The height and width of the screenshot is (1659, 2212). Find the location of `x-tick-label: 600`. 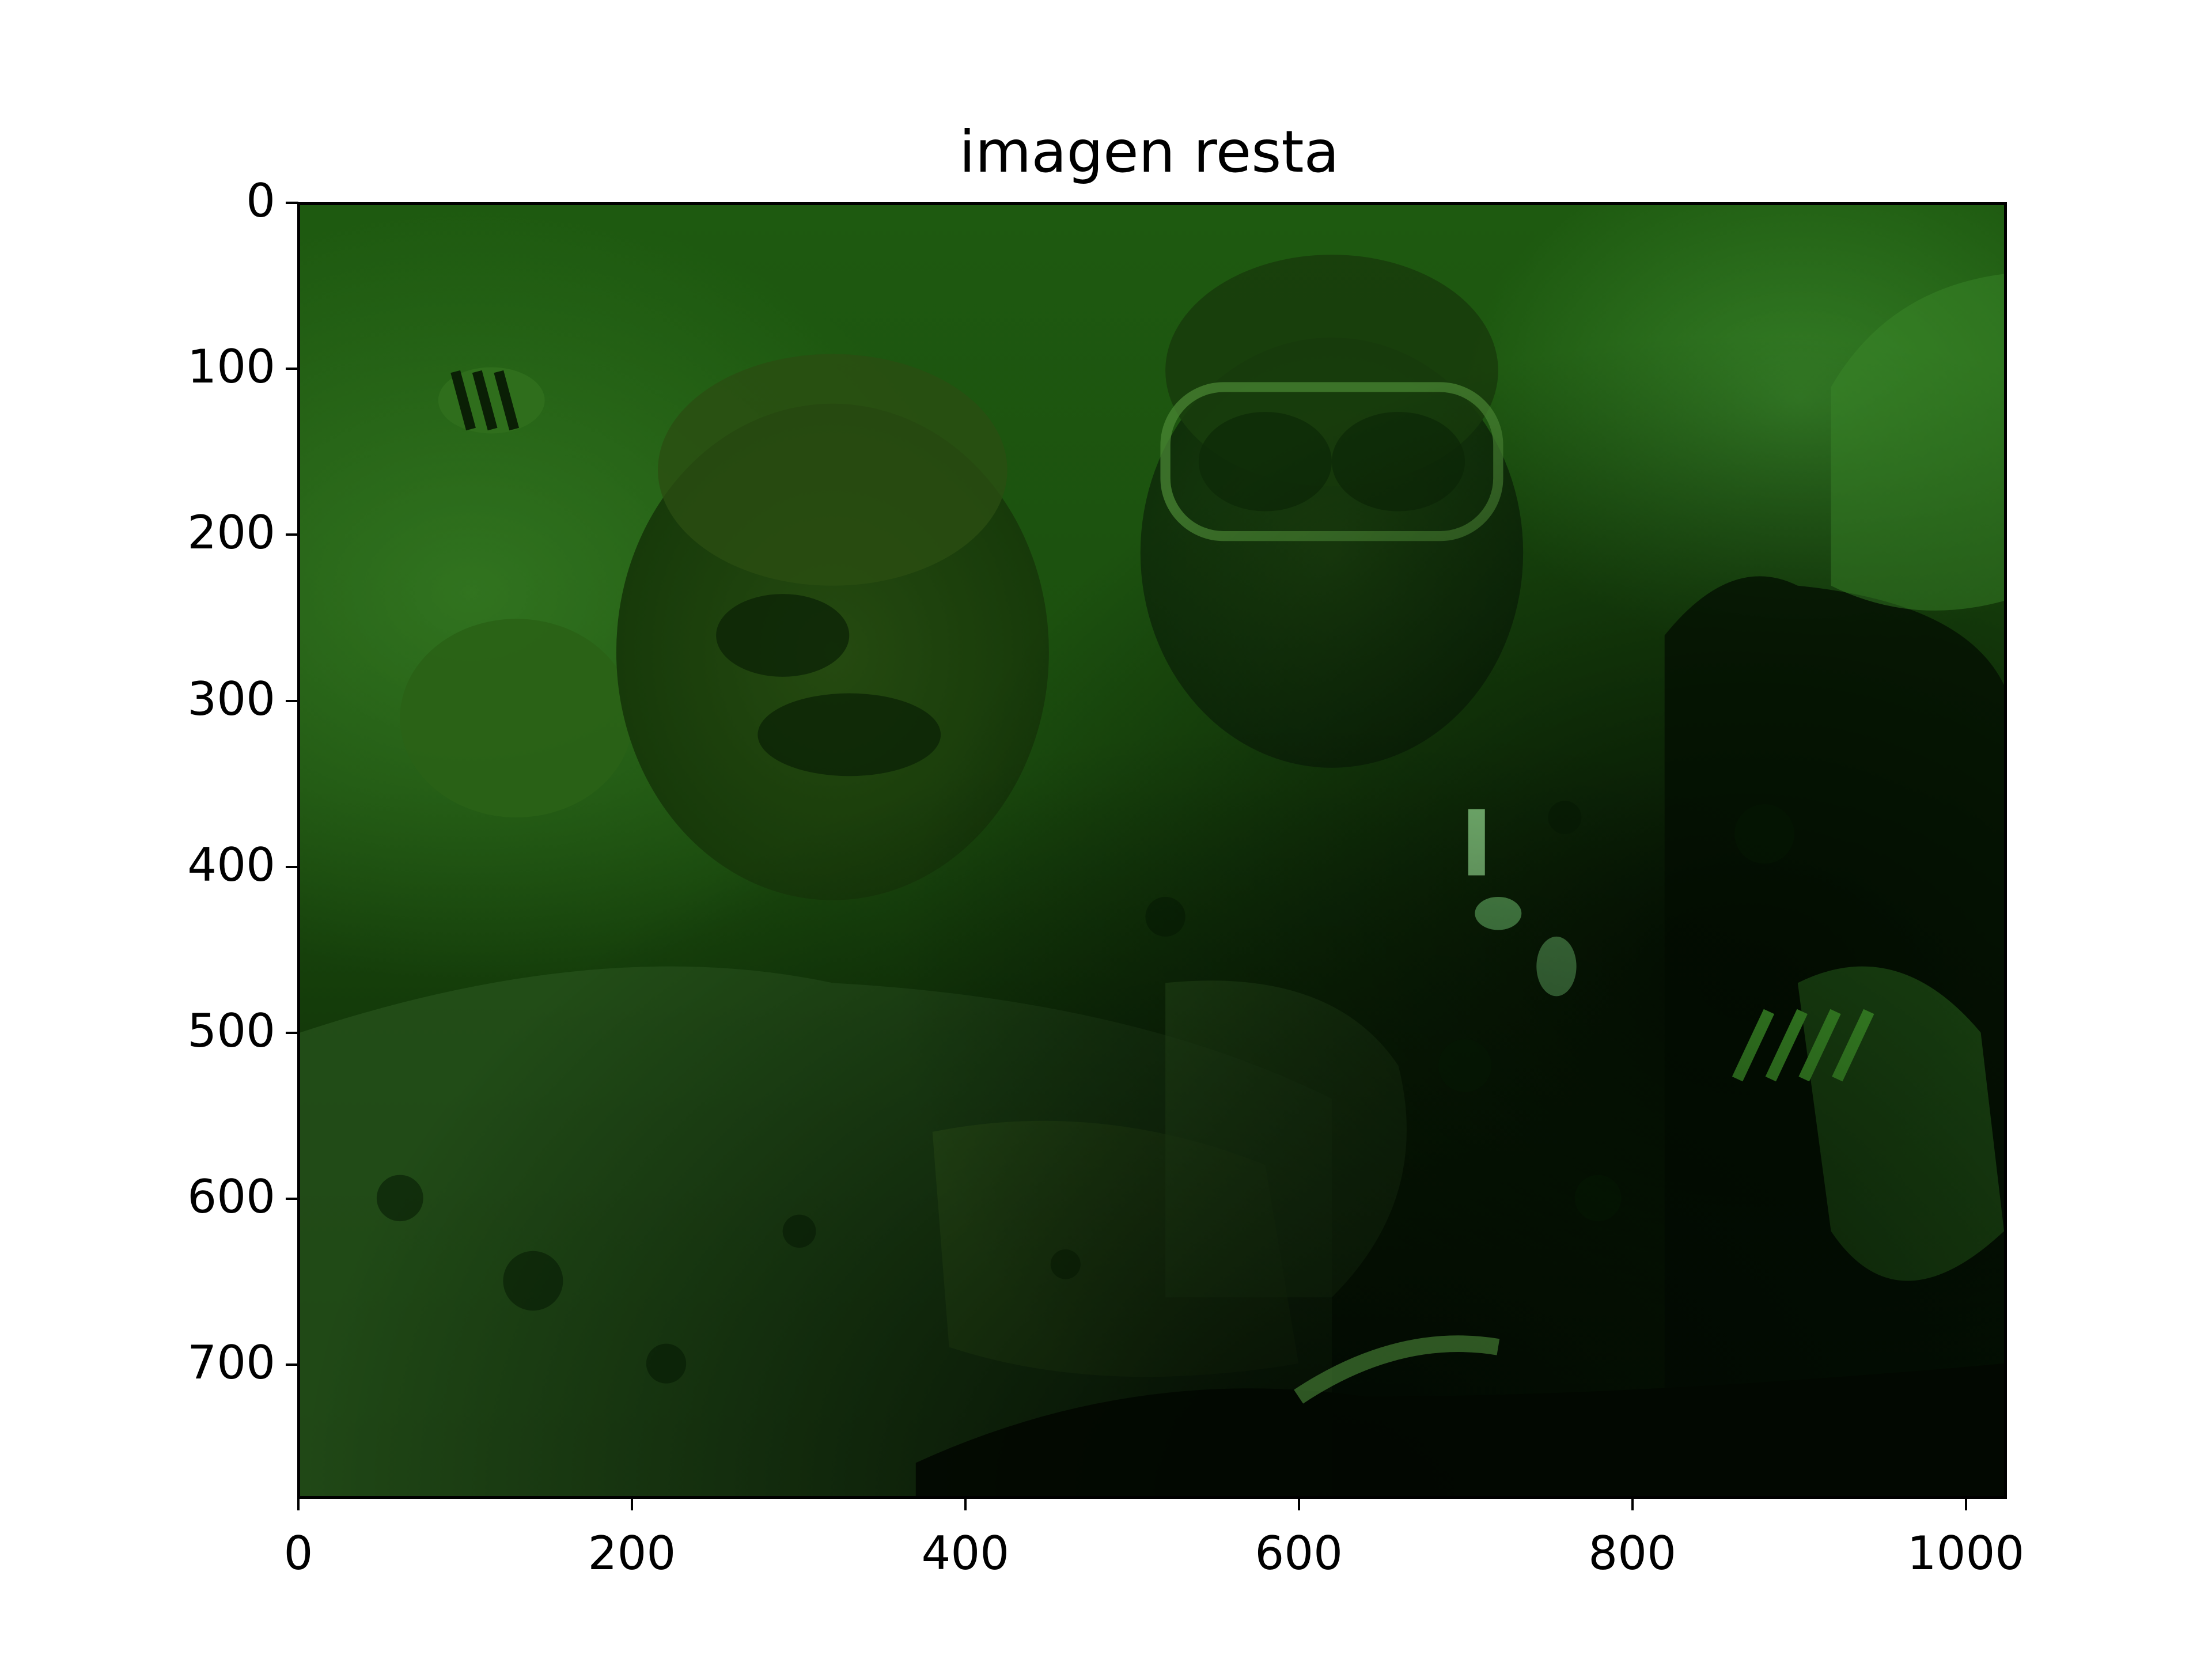

x-tick-label: 600 is located at coordinates (1299, 1553).